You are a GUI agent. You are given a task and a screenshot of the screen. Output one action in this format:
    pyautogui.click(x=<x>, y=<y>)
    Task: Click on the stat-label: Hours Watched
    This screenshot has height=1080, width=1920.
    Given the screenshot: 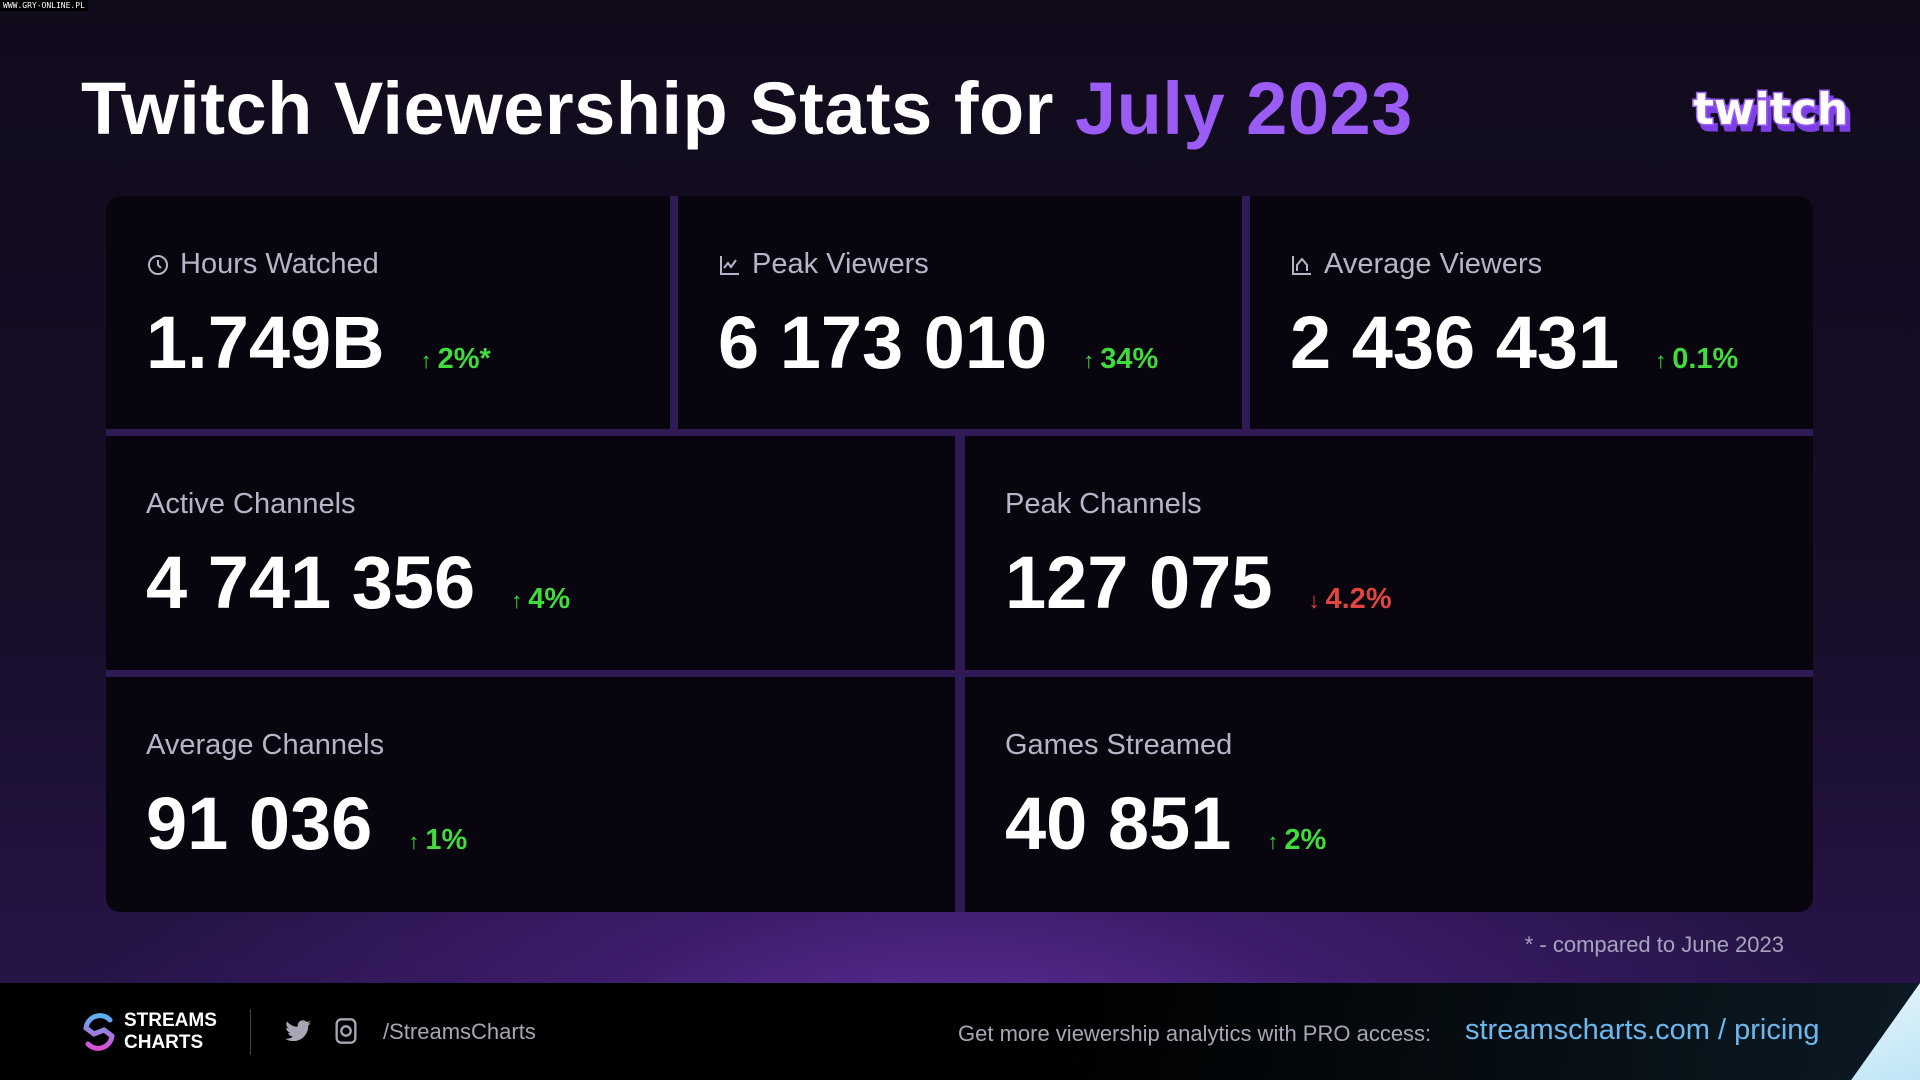 What is the action you would take?
    pyautogui.click(x=279, y=264)
    